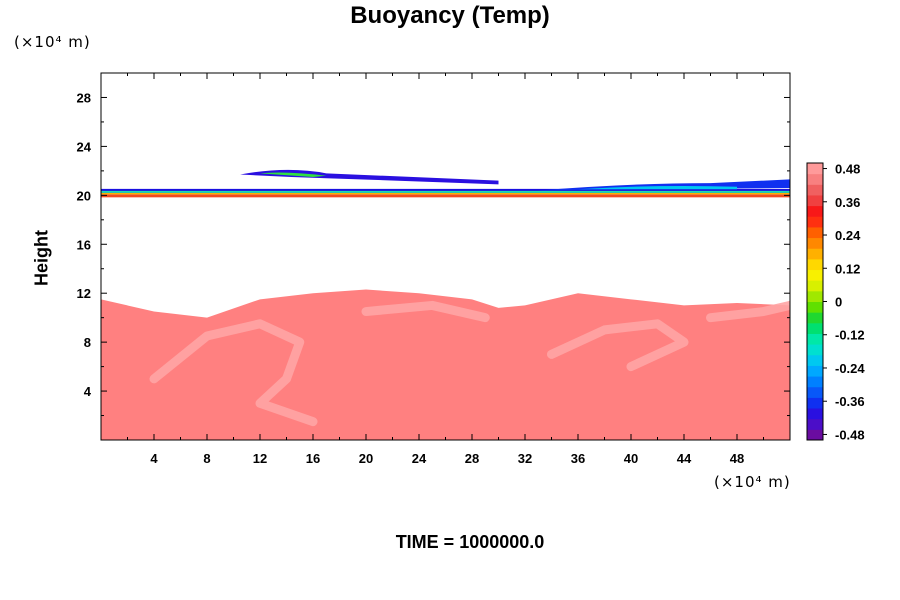  I want to click on colorbar-label: 0.12, so click(847, 268).